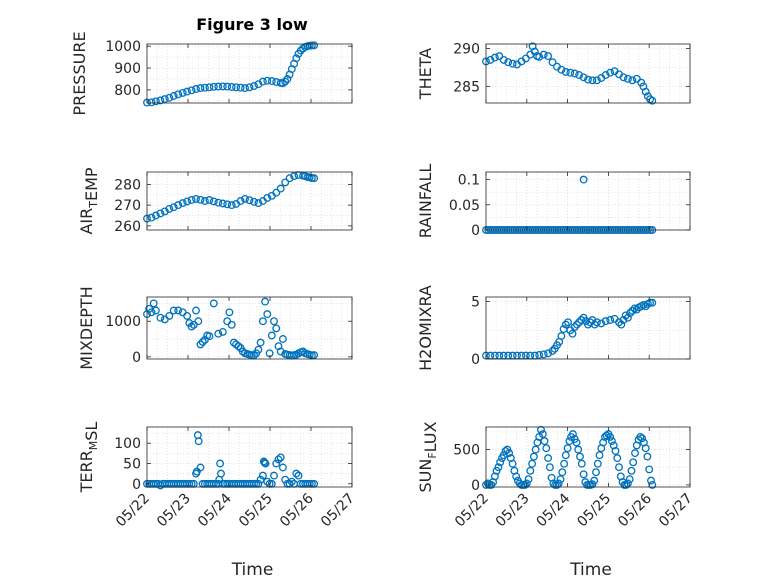 The image size is (778, 583). Describe the element at coordinates (588, 201) in the screenshot. I see `axes-box` at that location.